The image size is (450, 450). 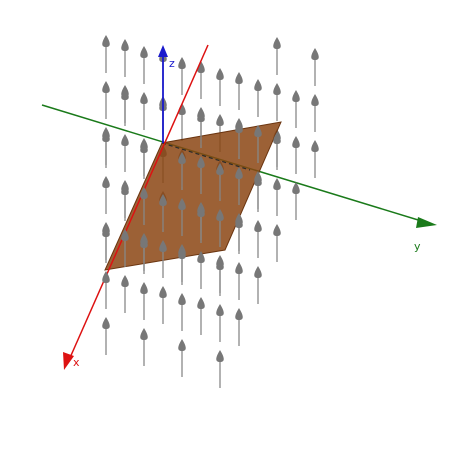 I want to click on z-axis-label: z, so click(x=172, y=63).